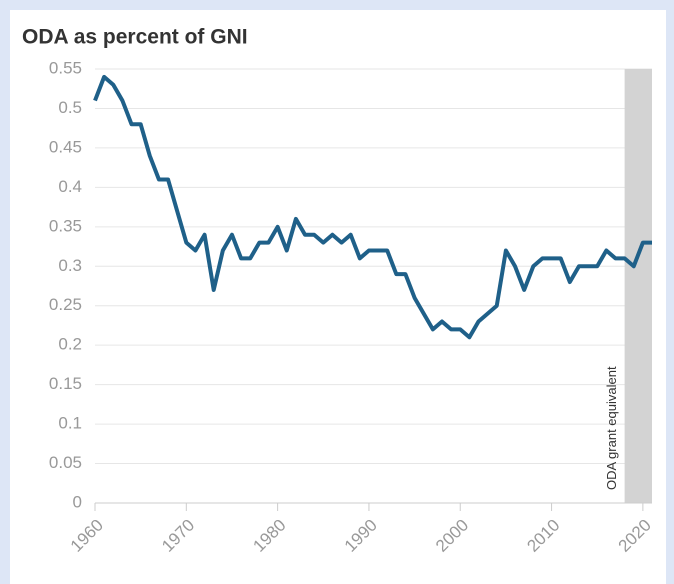  What do you see at coordinates (70, 107) in the screenshot?
I see `y-tick-label: 0.5` at bounding box center [70, 107].